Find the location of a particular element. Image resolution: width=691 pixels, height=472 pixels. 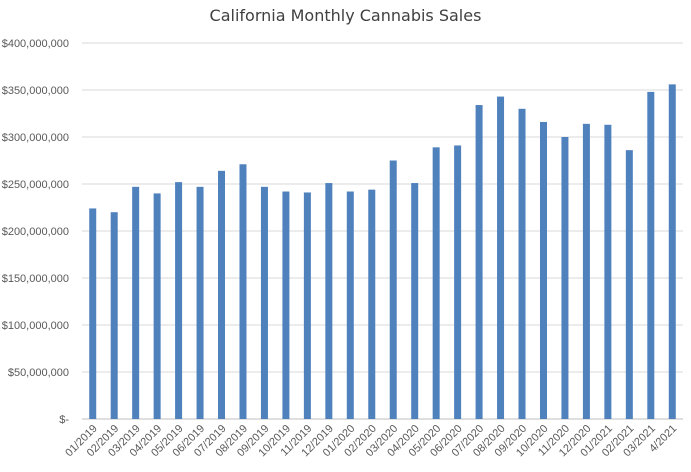

chart-title: California Monthly Cannabis Sales is located at coordinates (345, 15).